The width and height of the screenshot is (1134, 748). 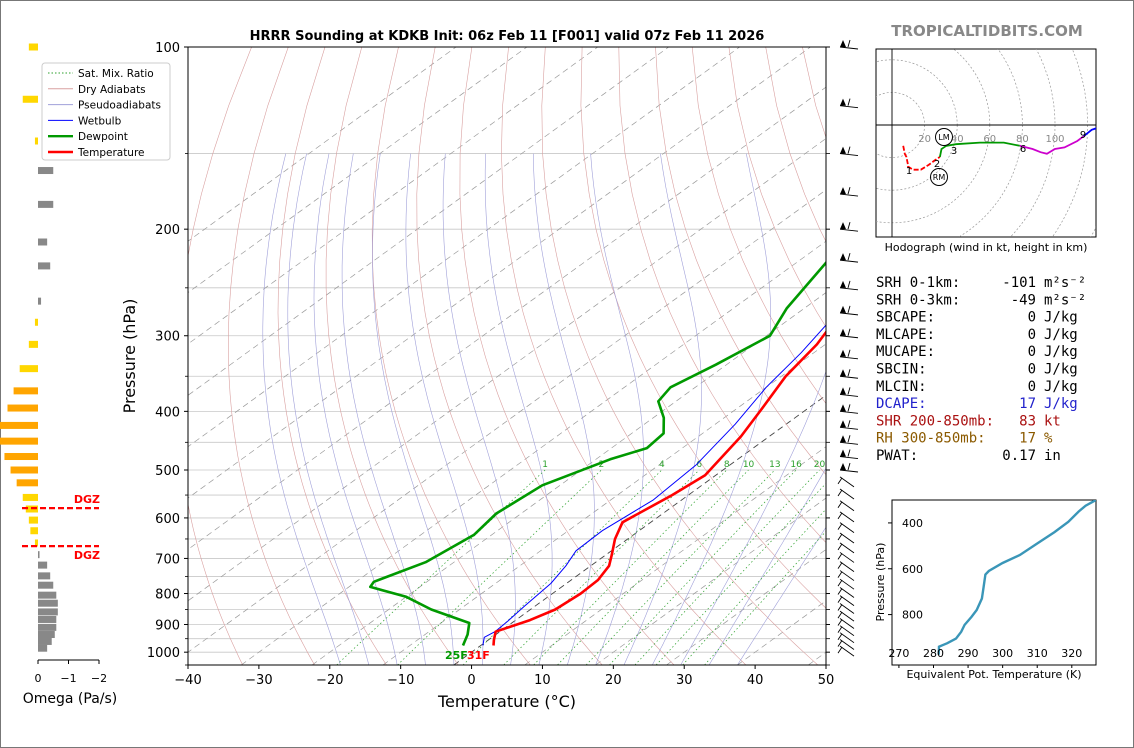 I want to click on mixing-ratio-label: 2, so click(x=602, y=465).